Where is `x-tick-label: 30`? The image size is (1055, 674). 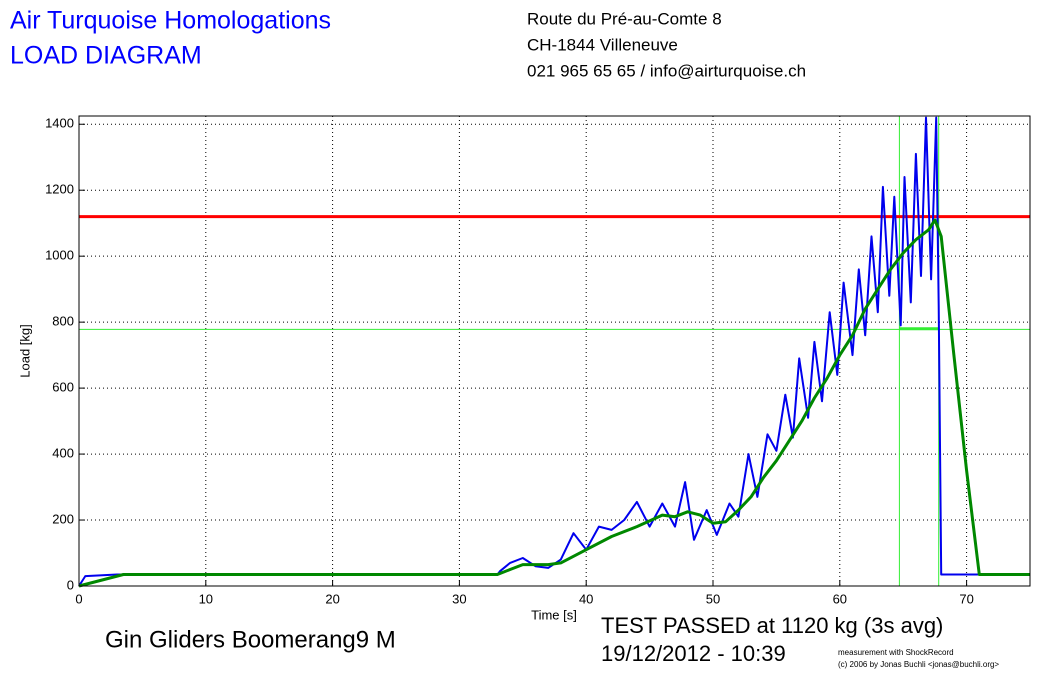 x-tick-label: 30 is located at coordinates (459, 598).